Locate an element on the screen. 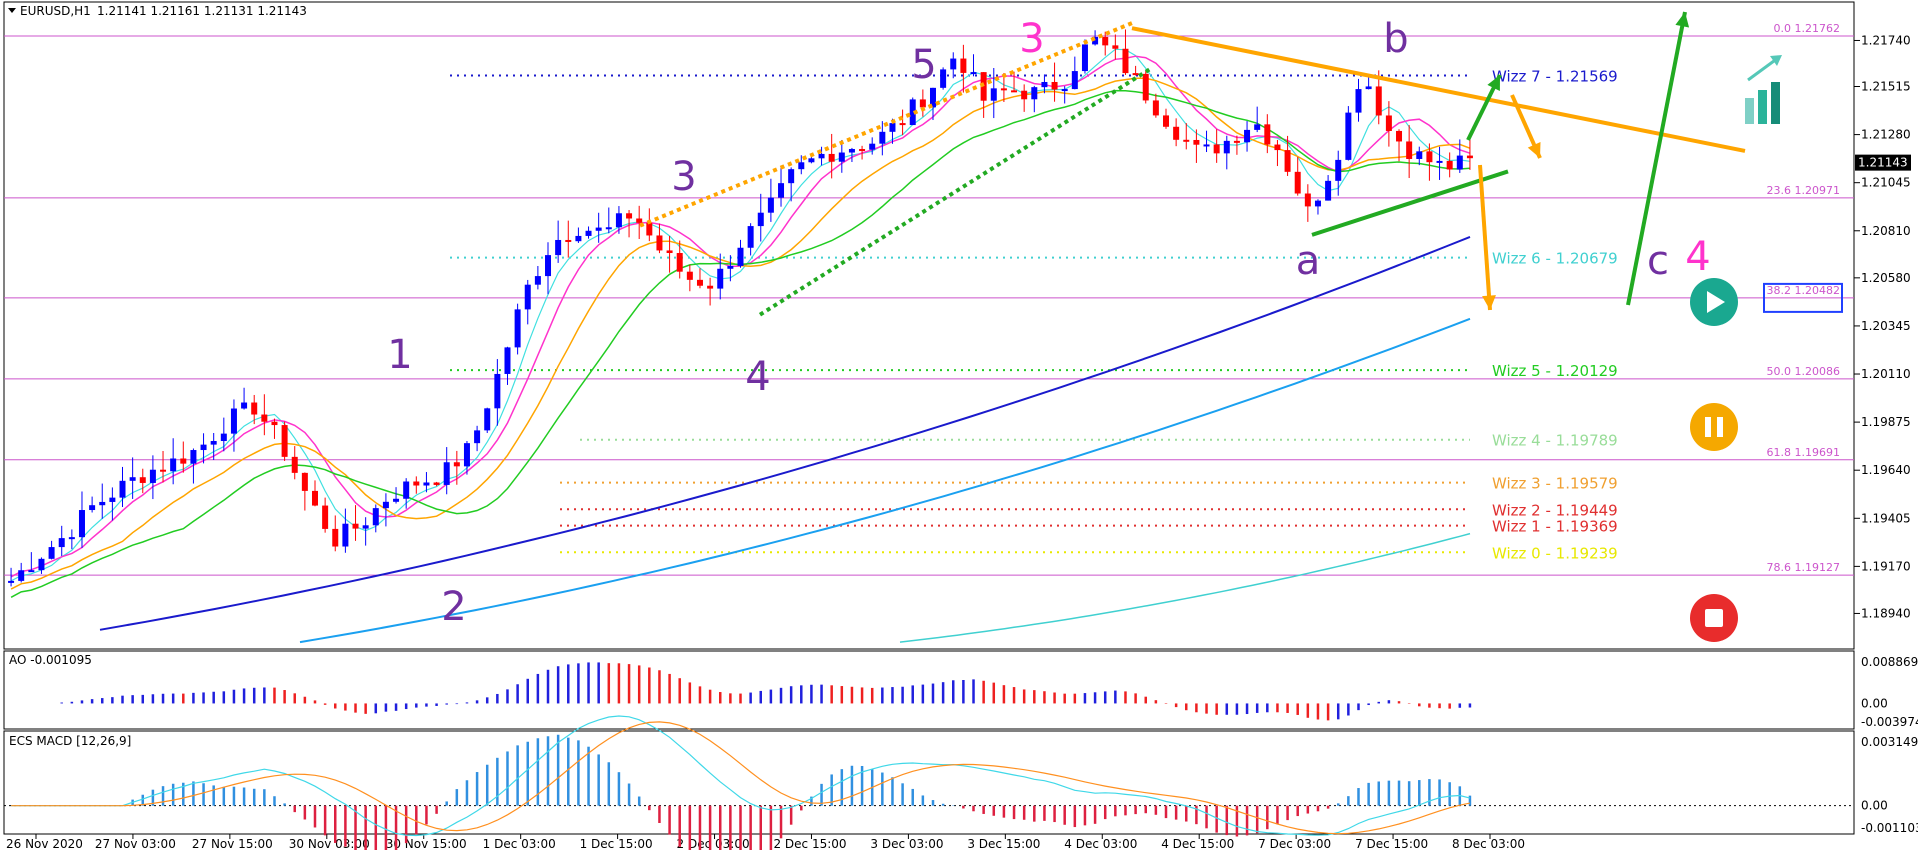 This screenshot has width=1918, height=854. wave-label: 1 is located at coordinates (399, 355).